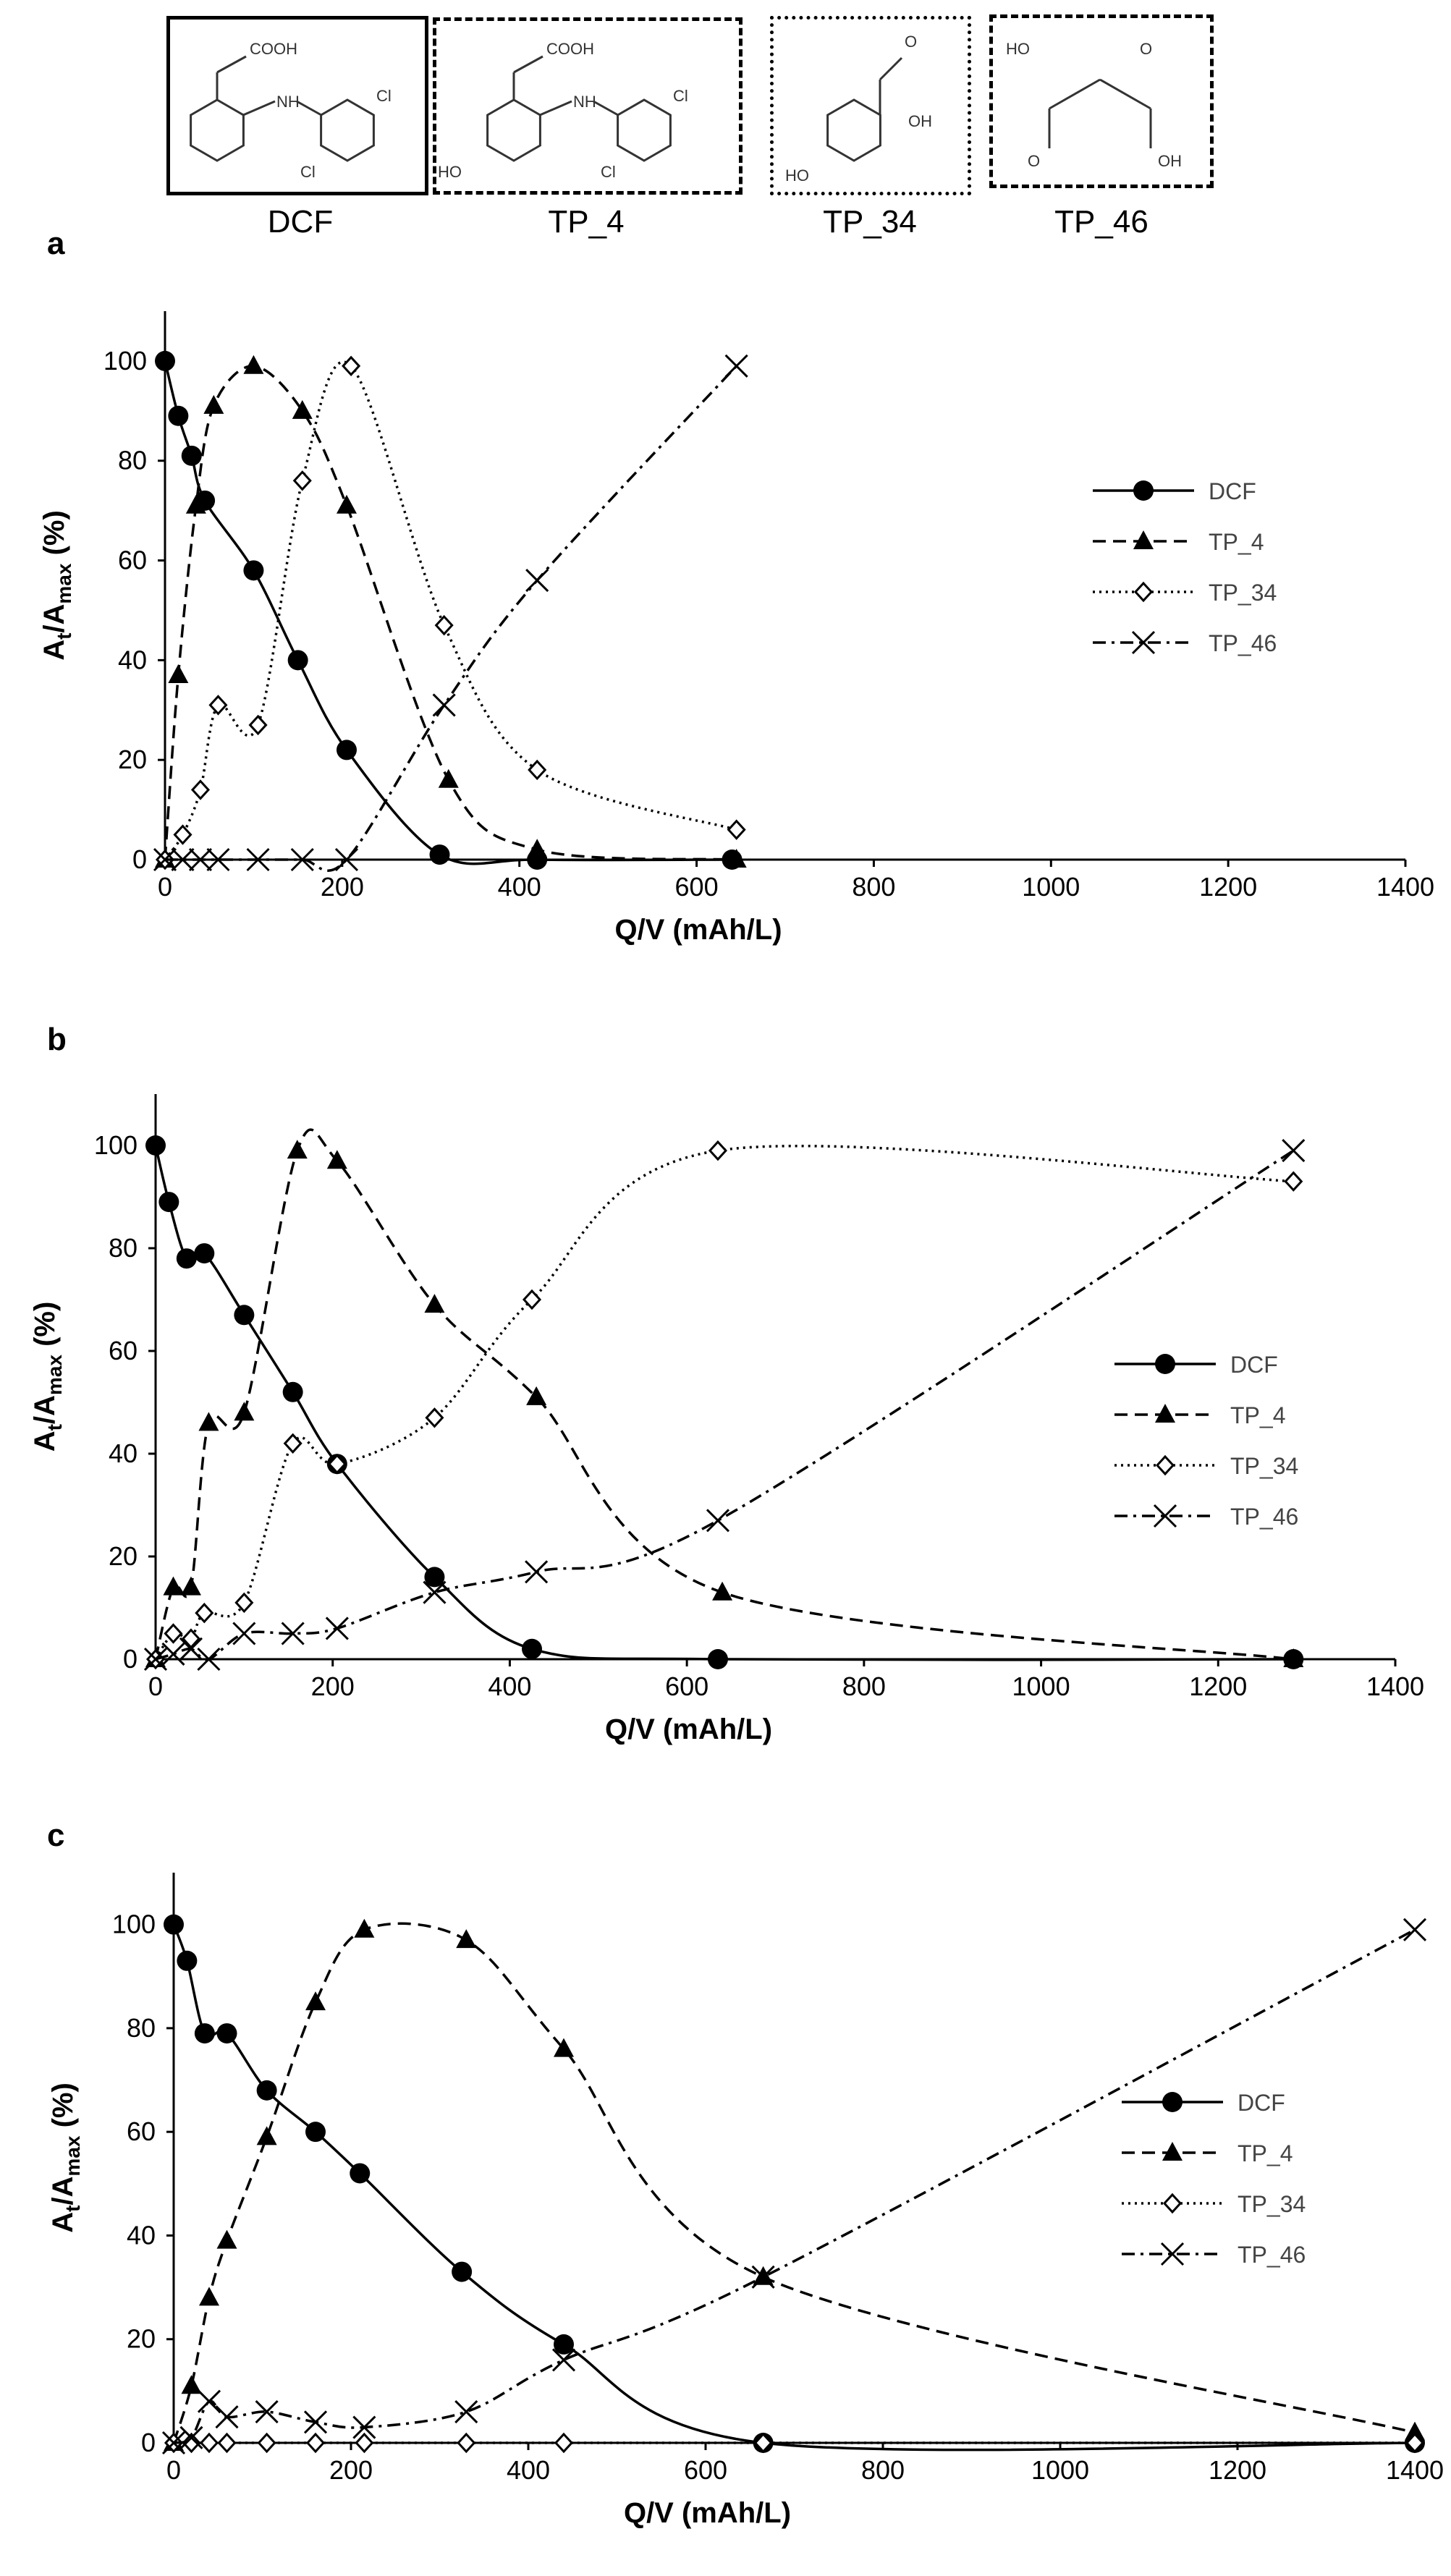 The image size is (1451, 2576). Describe the element at coordinates (920, 121) in the screenshot. I see `tp34-oh-label: OH` at that location.